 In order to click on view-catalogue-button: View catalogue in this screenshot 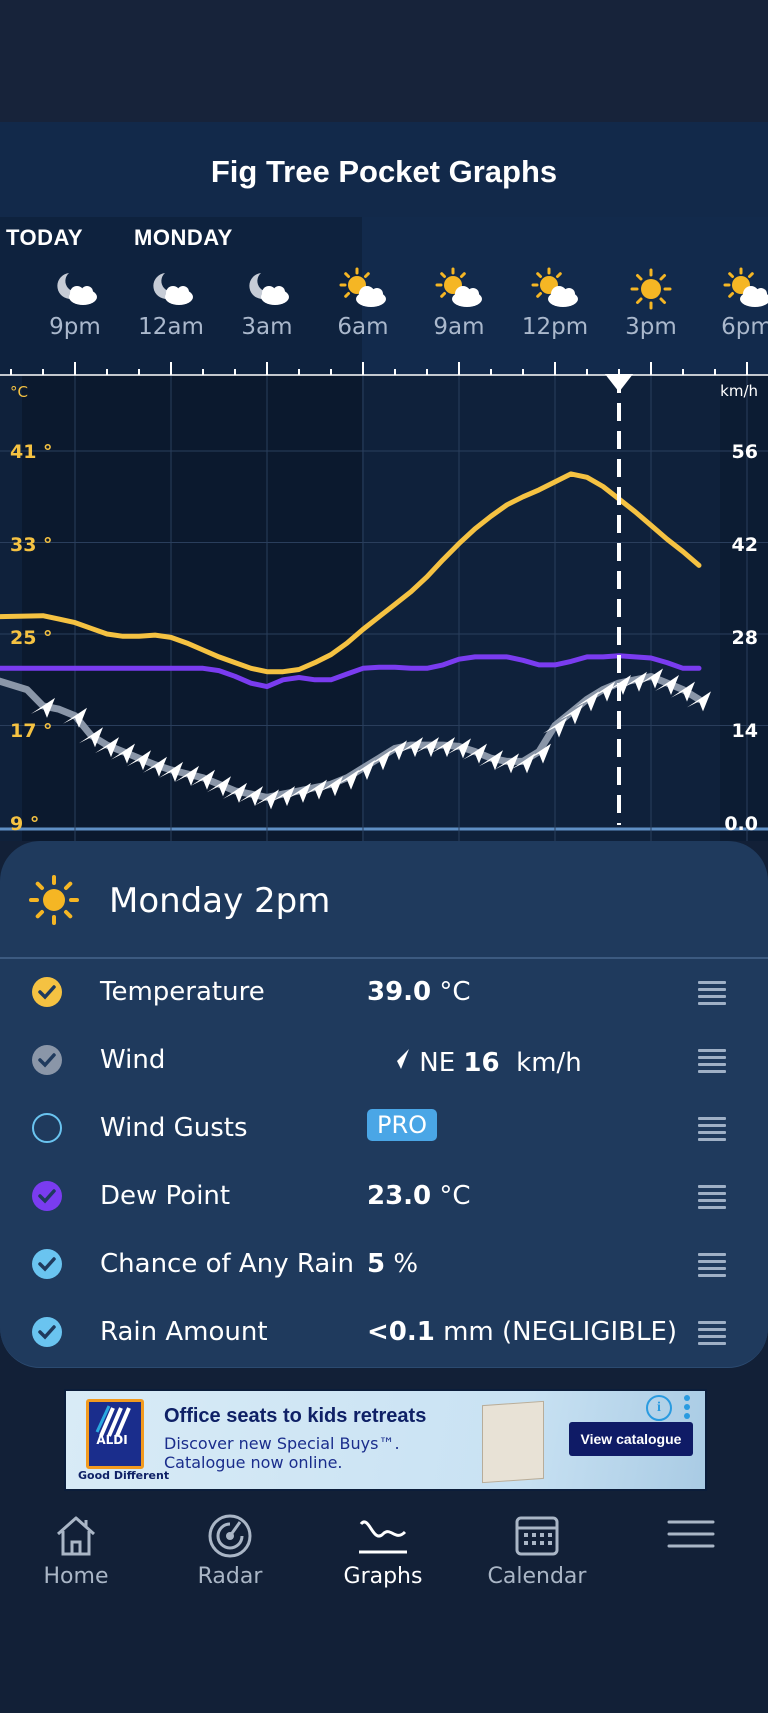, I will do `click(631, 1439)`.